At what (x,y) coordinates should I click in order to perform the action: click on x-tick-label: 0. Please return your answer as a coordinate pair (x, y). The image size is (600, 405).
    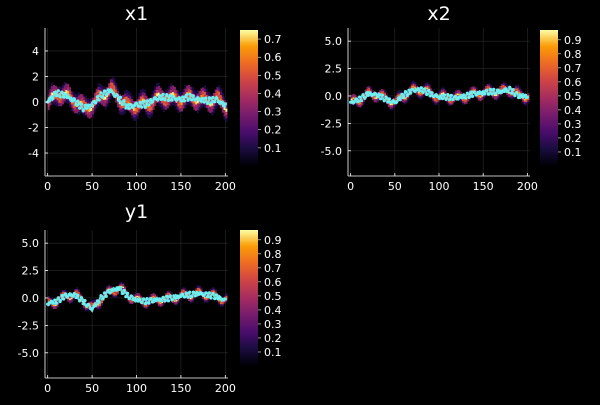
    Looking at the image, I should click on (350, 186).